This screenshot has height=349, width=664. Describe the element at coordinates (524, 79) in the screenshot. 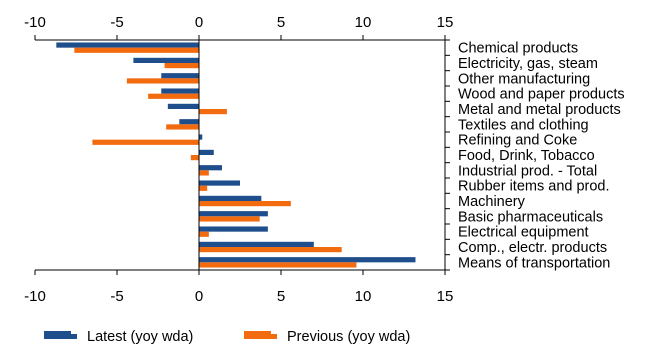

I see `category-label: Other manufacturing` at that location.